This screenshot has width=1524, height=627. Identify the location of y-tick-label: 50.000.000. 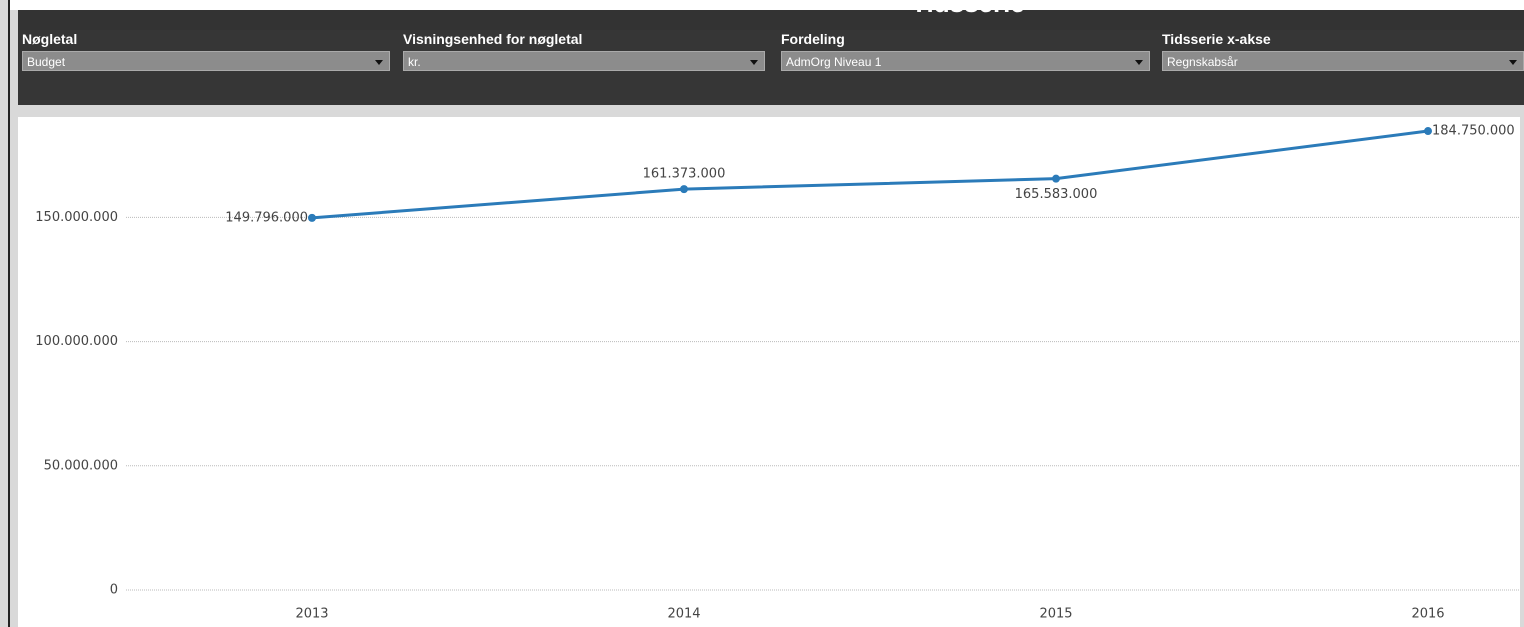
(81, 465).